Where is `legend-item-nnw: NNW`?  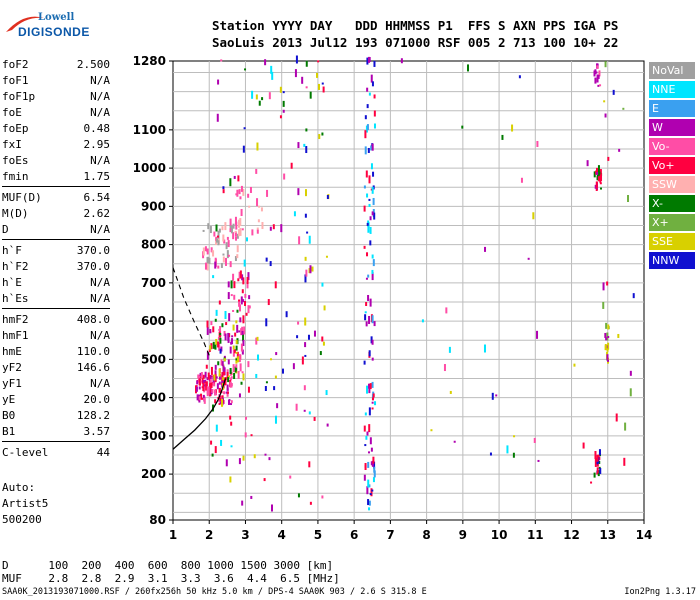 legend-item-nnw: NNW is located at coordinates (672, 260).